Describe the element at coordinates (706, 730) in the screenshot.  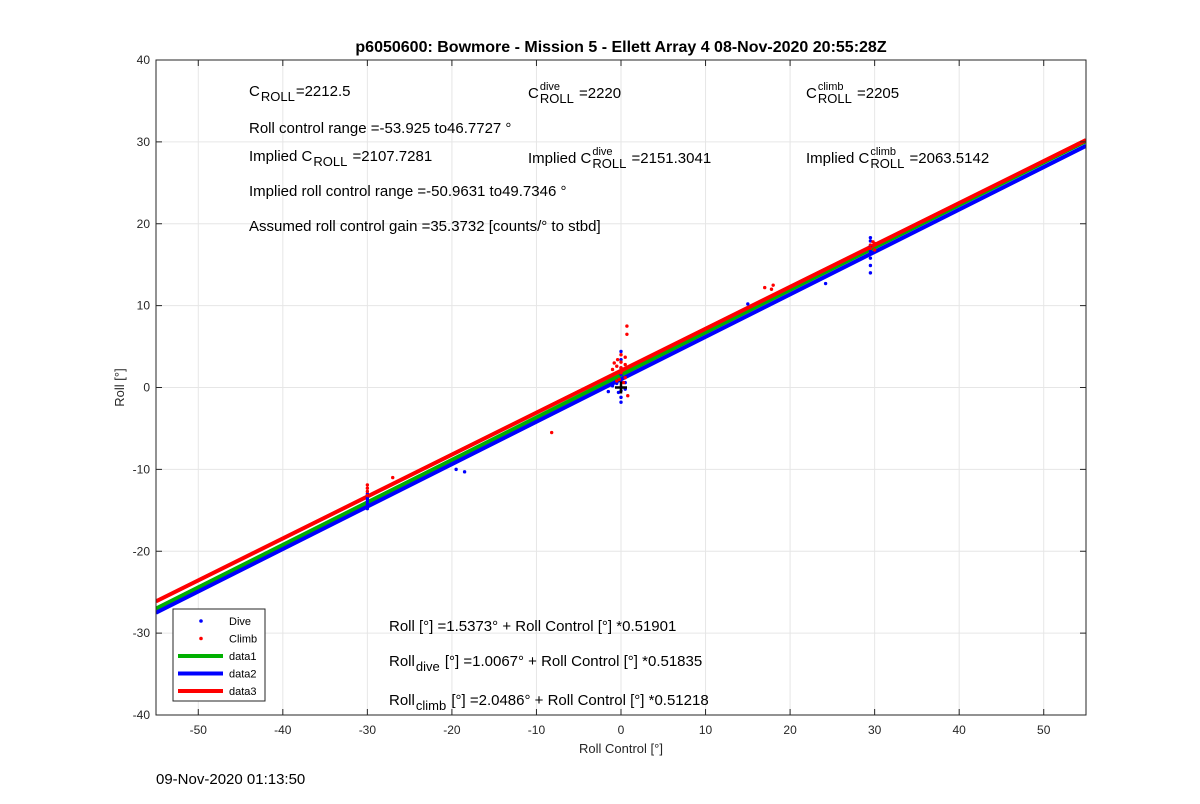
I see `x-tick-label: 10` at that location.